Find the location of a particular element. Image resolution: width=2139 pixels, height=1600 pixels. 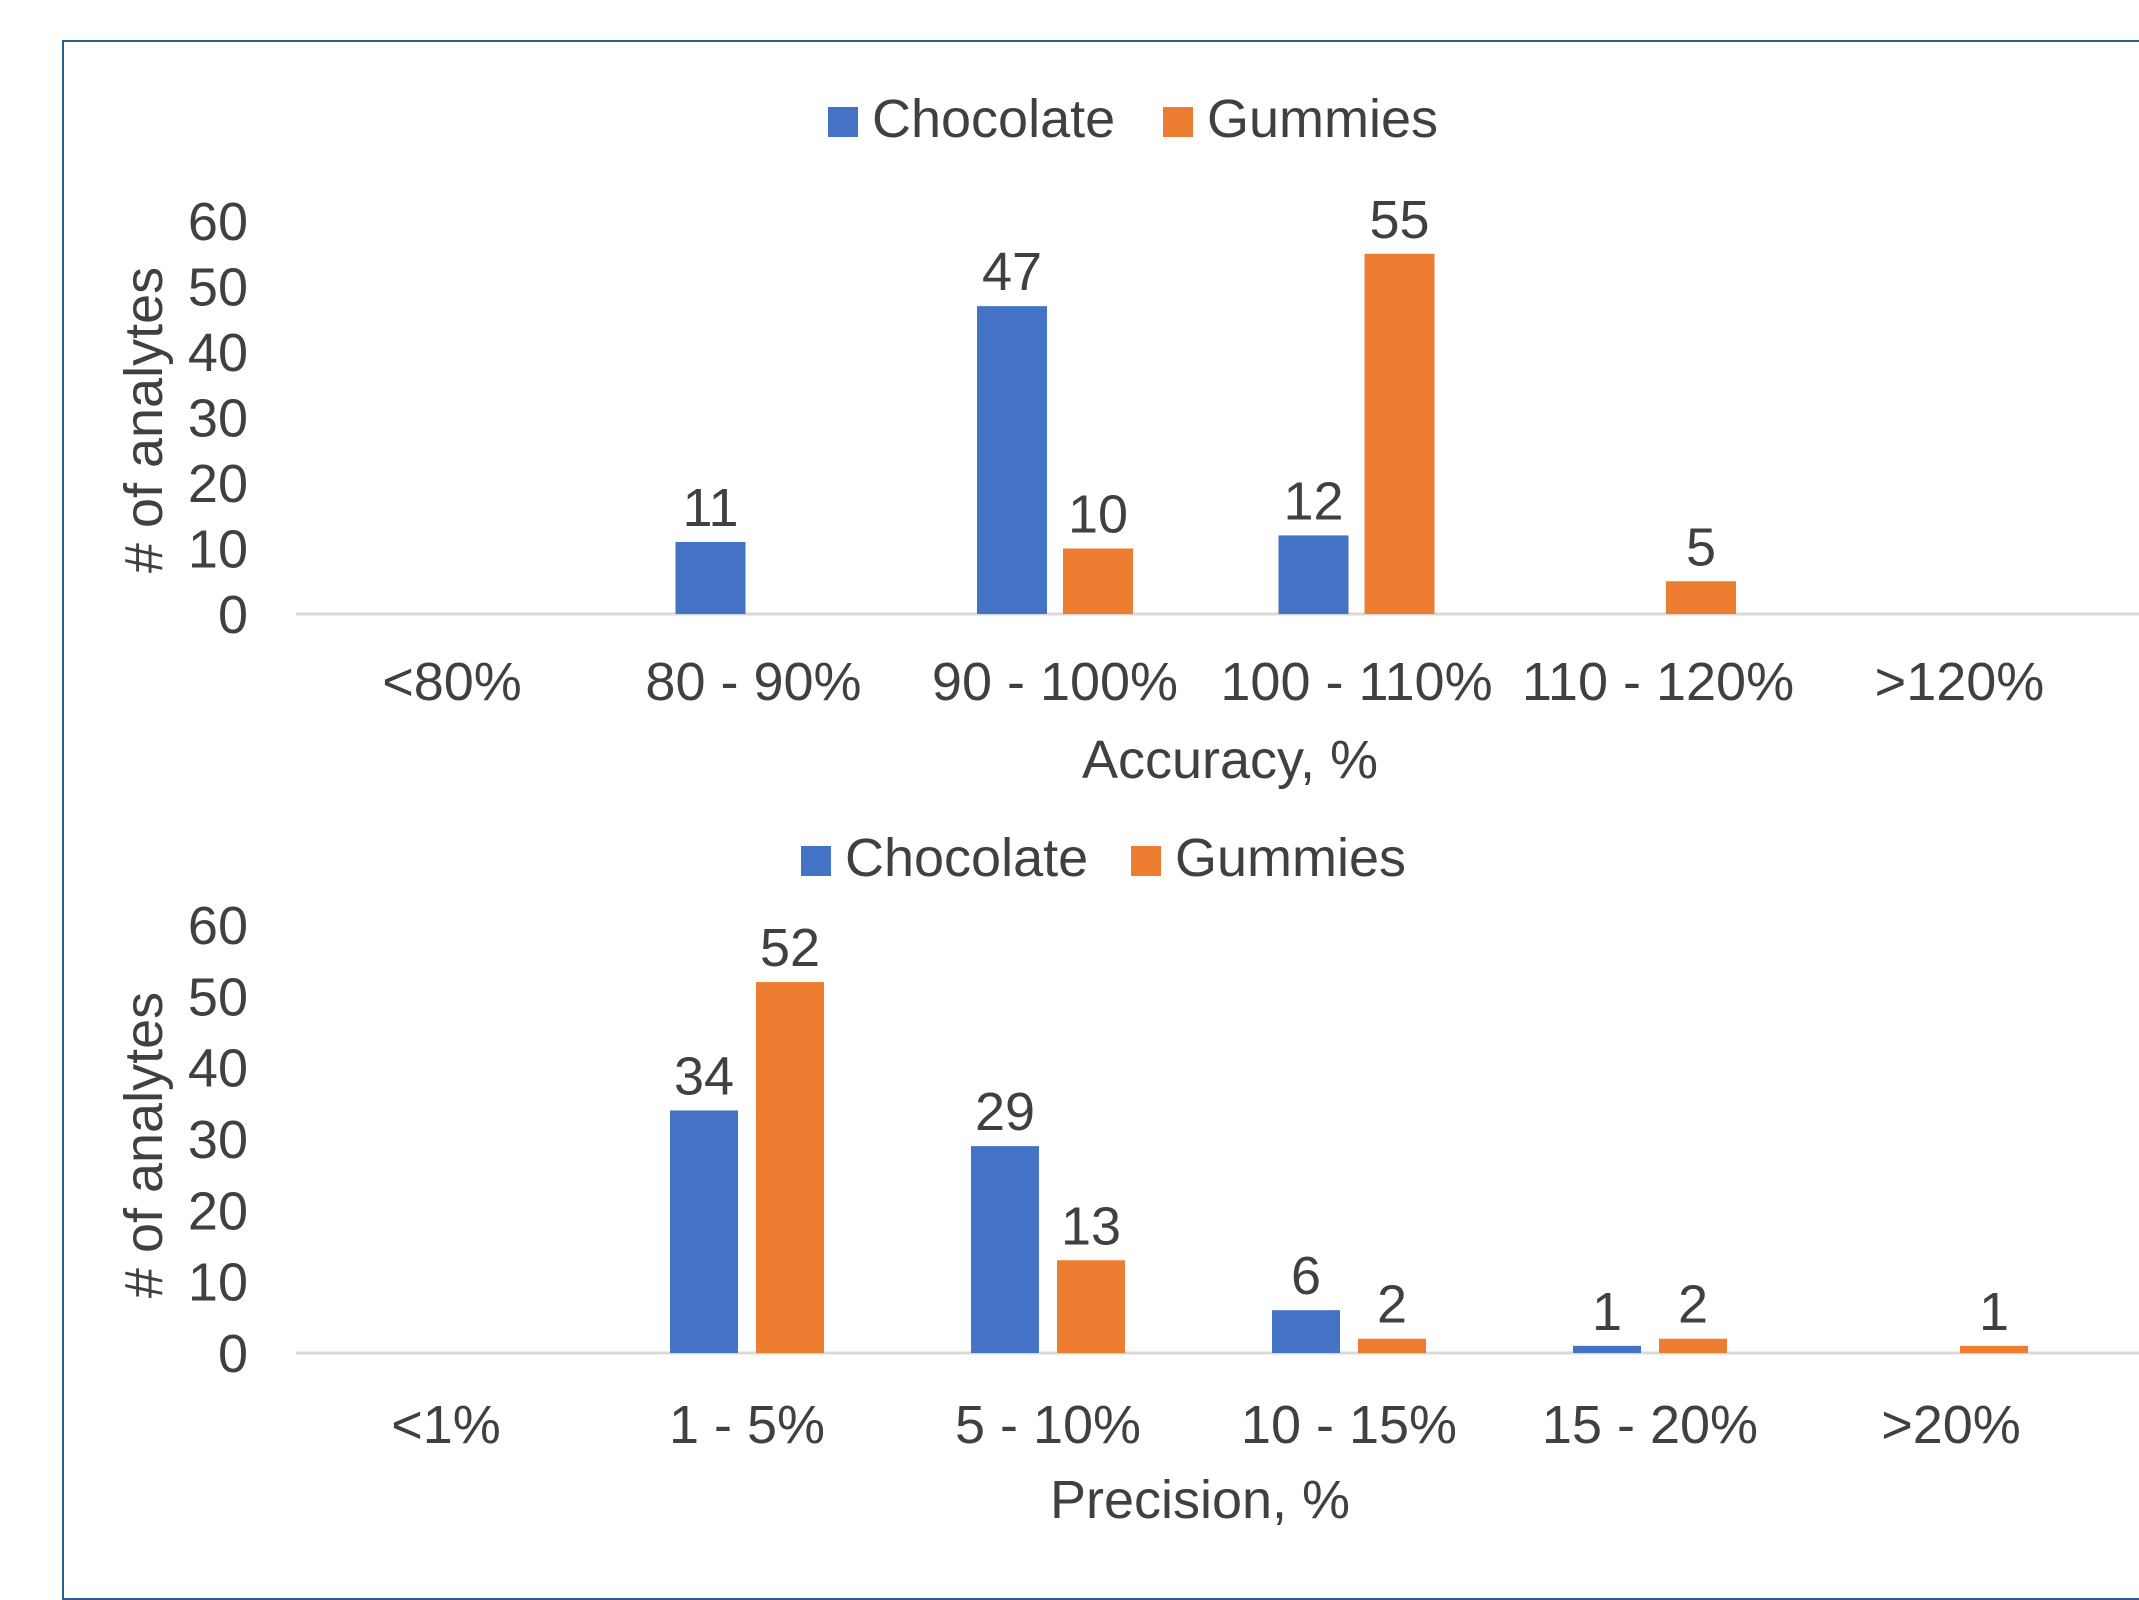

data-label-chocolate: 1 is located at coordinates (1607, 1312).